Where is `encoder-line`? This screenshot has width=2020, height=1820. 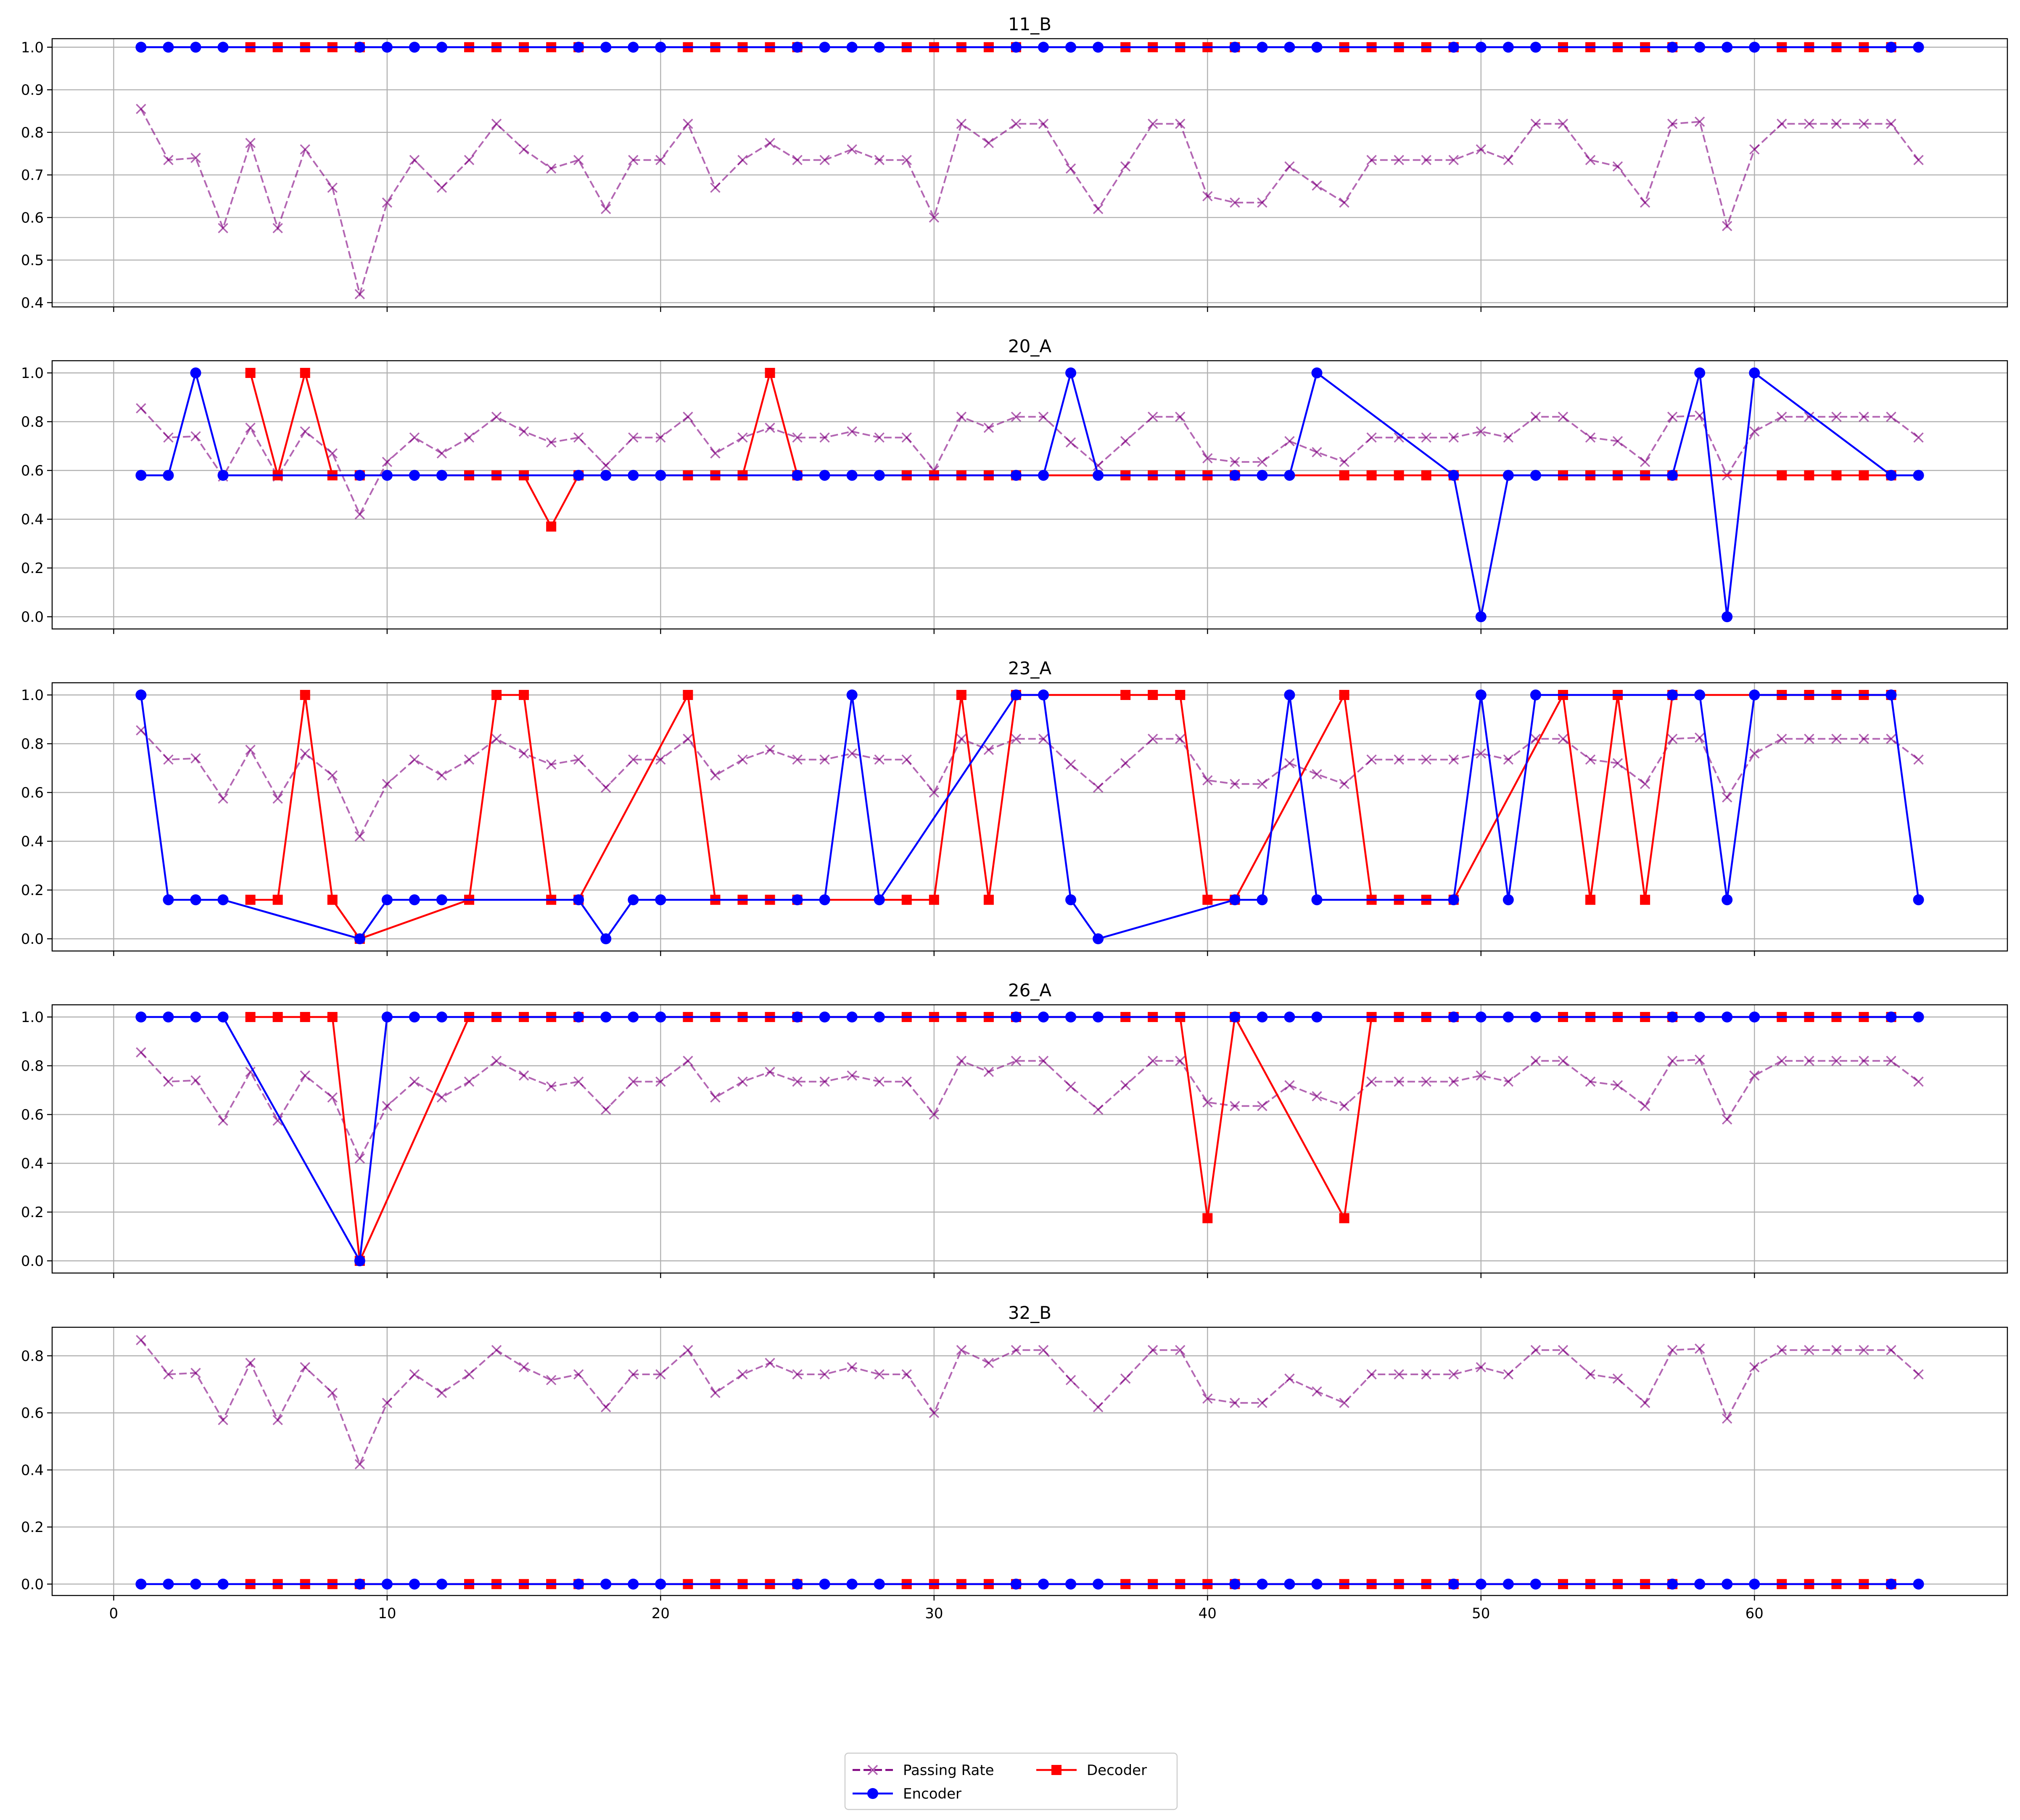
encoder-line is located at coordinates (1030, 493).